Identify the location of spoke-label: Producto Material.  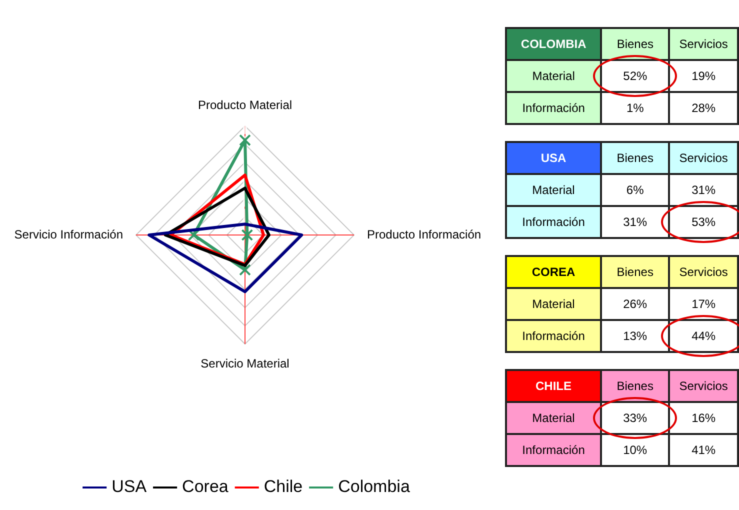
(245, 105).